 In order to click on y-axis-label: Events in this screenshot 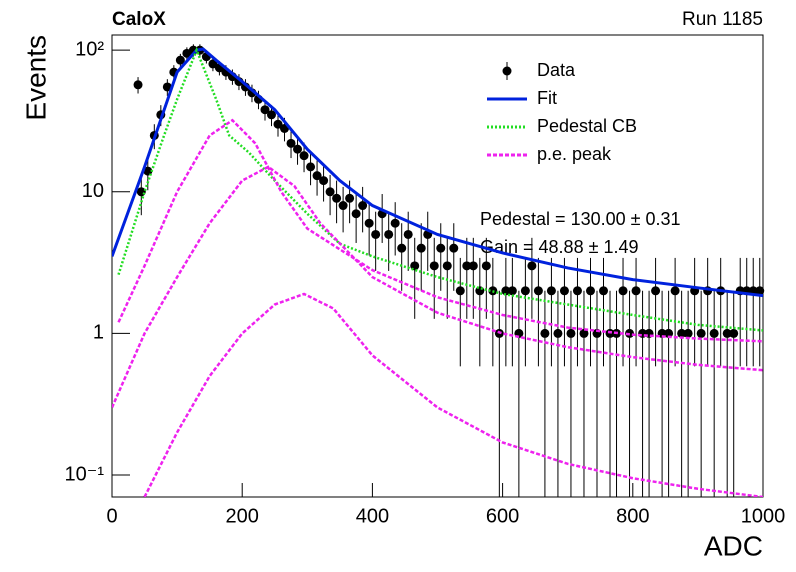, I will do `click(35, 78)`.